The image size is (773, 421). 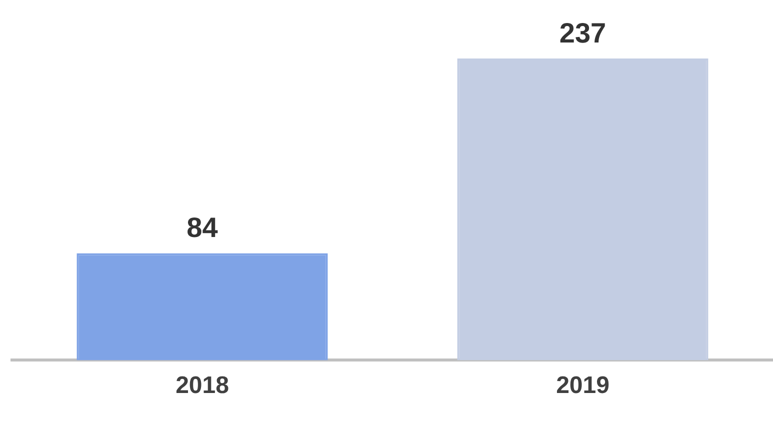 What do you see at coordinates (582, 32) in the screenshot?
I see `data-label: 237` at bounding box center [582, 32].